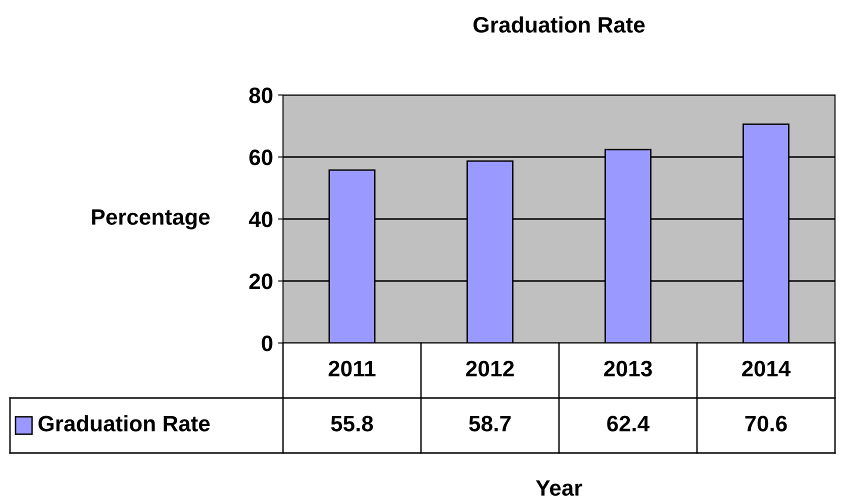 This screenshot has height=504, width=848. Describe the element at coordinates (124, 423) in the screenshot. I see `legend-label: Graduation Rate` at that location.